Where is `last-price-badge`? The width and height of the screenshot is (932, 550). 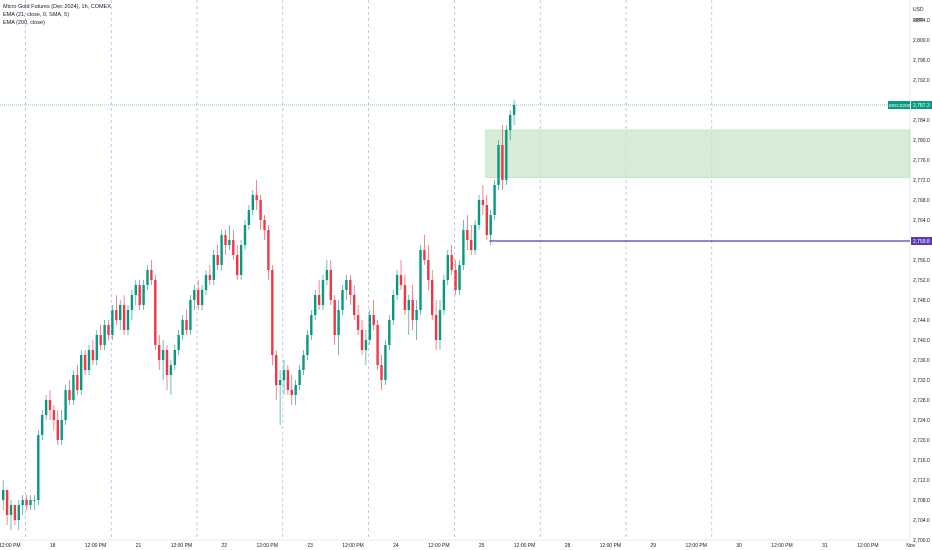
last-price-badge is located at coordinates (921, 105).